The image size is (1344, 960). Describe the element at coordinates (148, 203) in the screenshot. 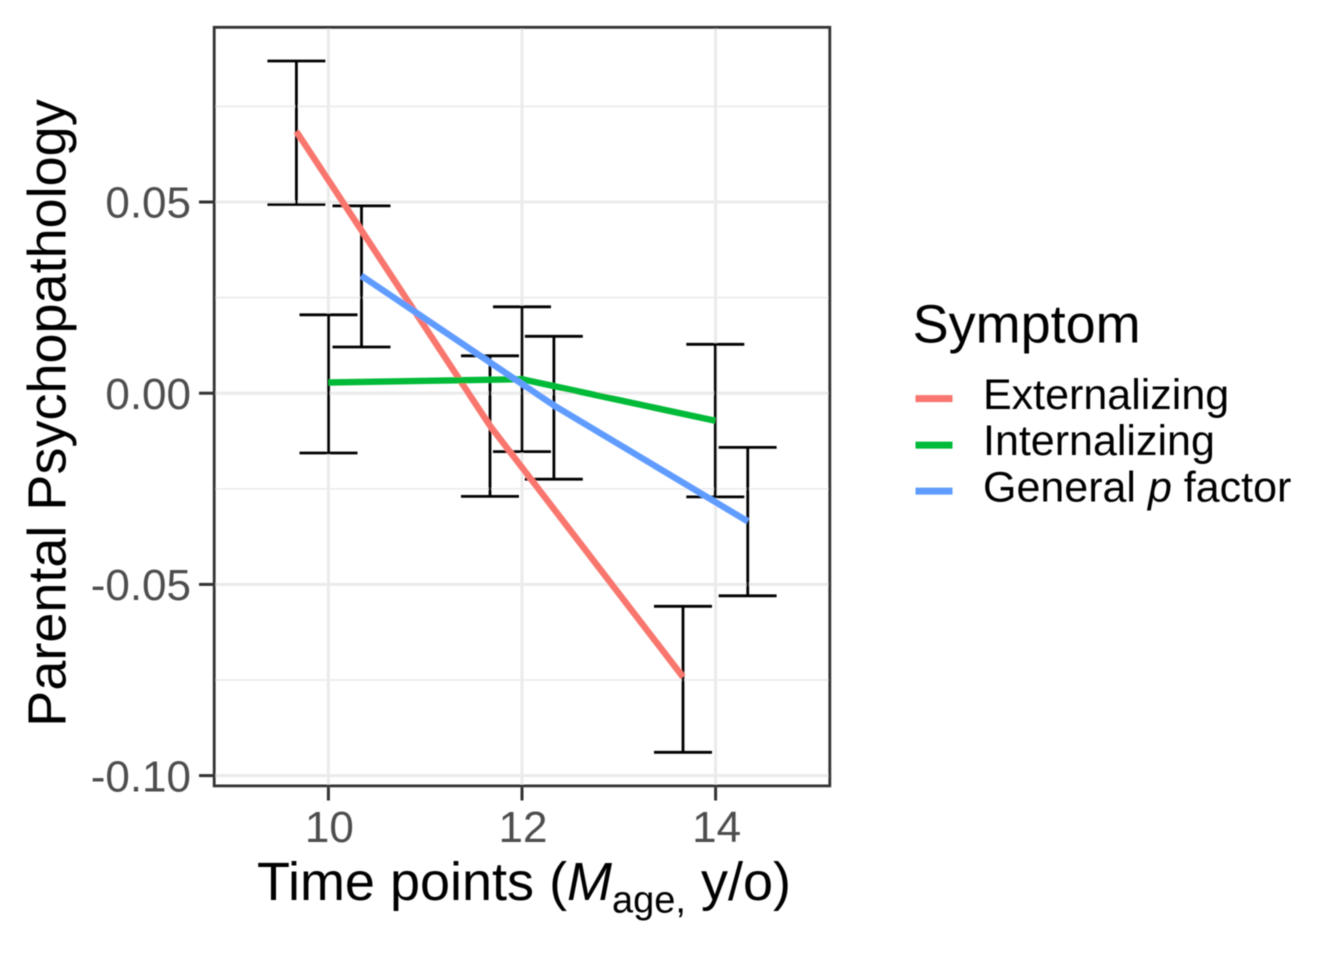

I see `svg-text: 0.05` at that location.